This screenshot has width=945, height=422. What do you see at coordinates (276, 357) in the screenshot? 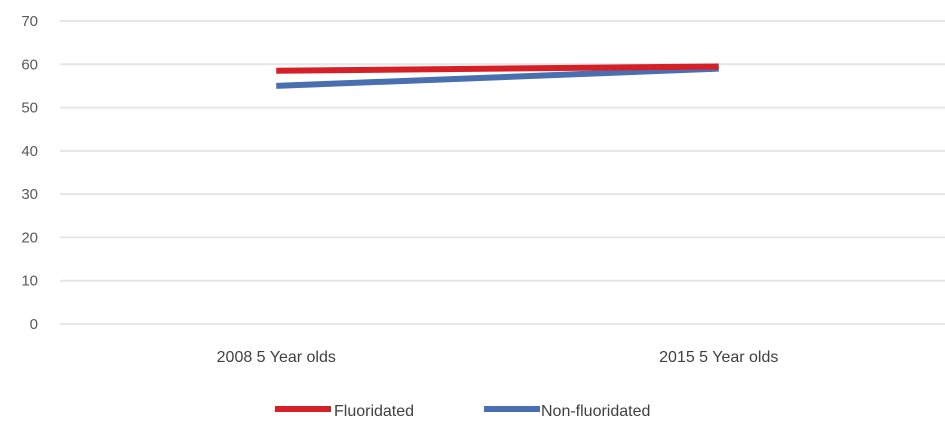
I see `x-category-label: 2008 5 Year olds` at bounding box center [276, 357].